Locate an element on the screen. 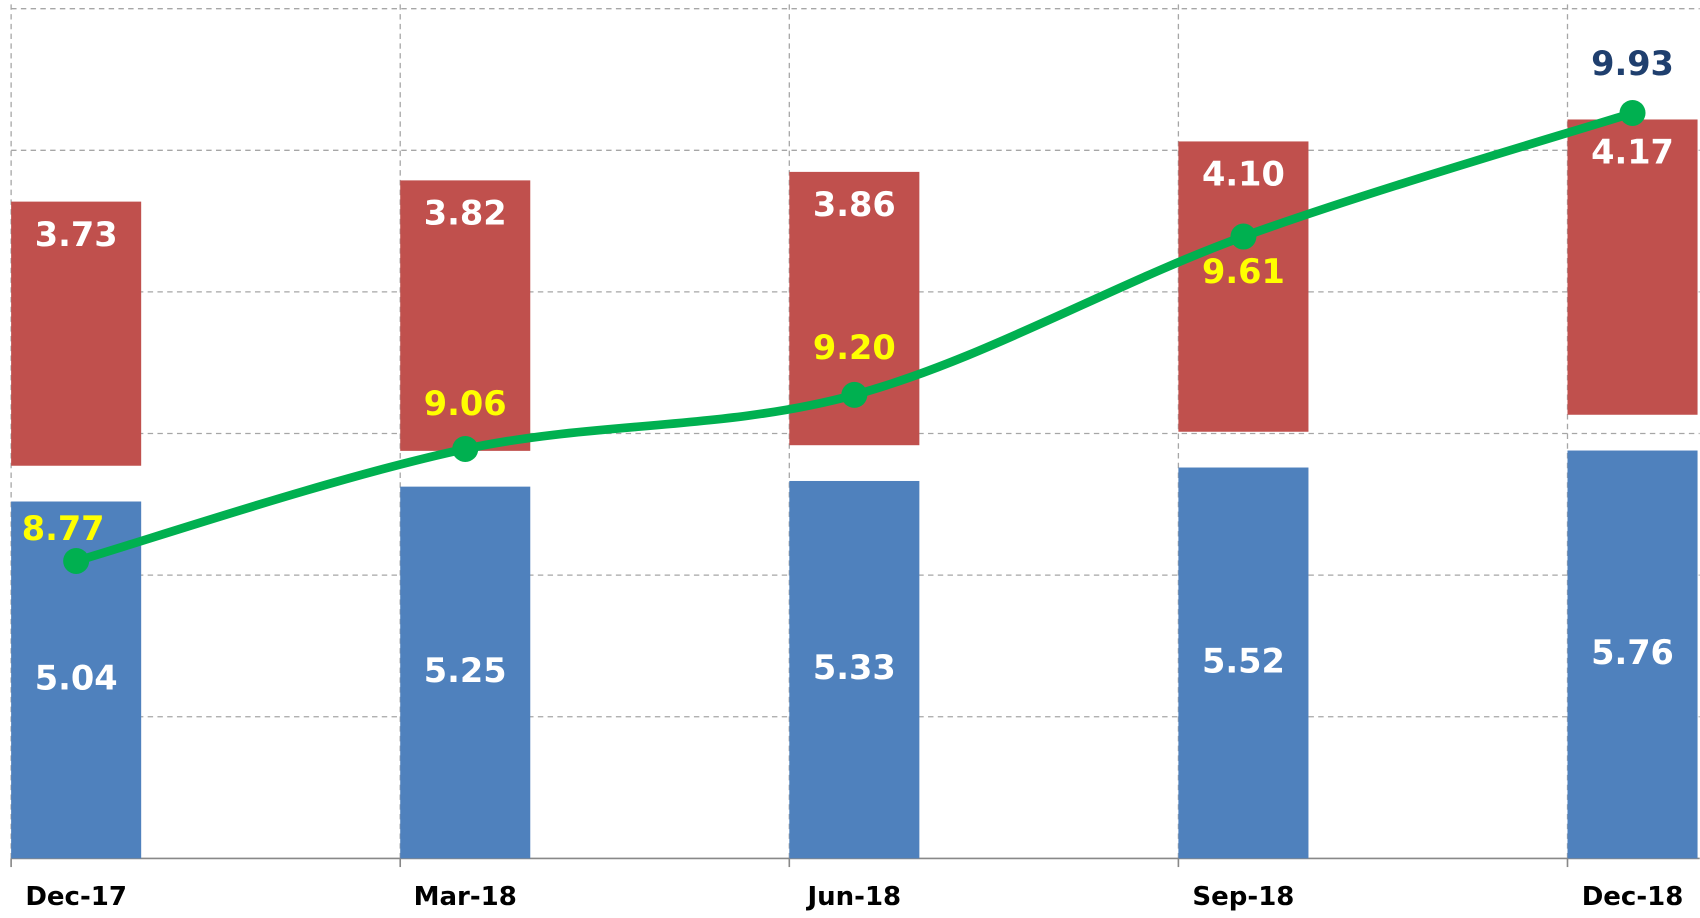  line-label: 9.06 is located at coordinates (465, 403).